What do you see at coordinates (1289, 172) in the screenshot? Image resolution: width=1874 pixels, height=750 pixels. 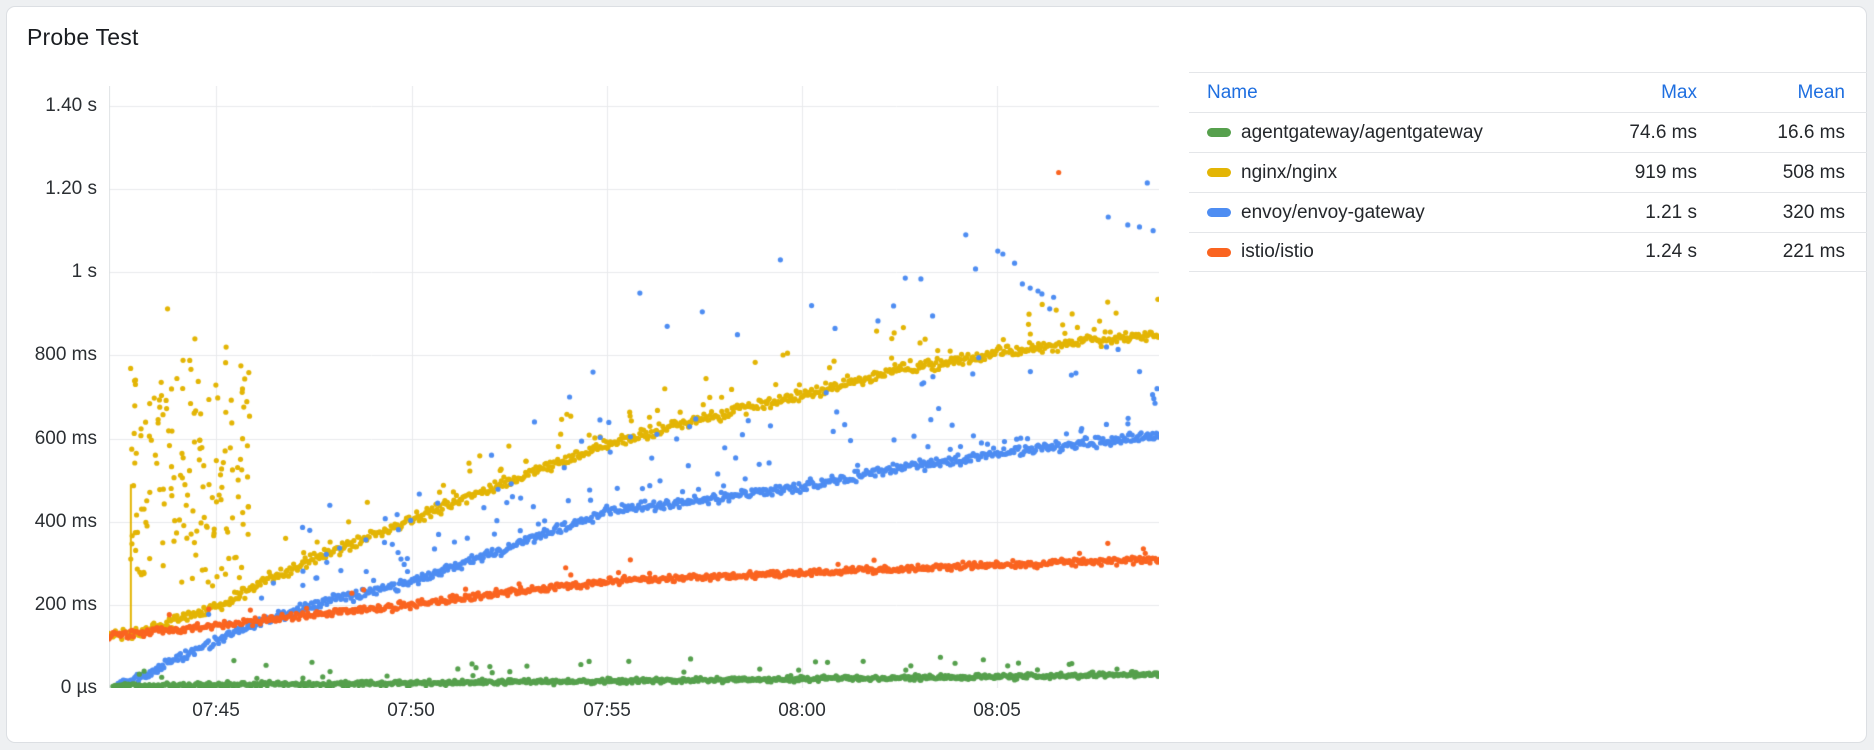 I see `series-name: nginx/nginx` at bounding box center [1289, 172].